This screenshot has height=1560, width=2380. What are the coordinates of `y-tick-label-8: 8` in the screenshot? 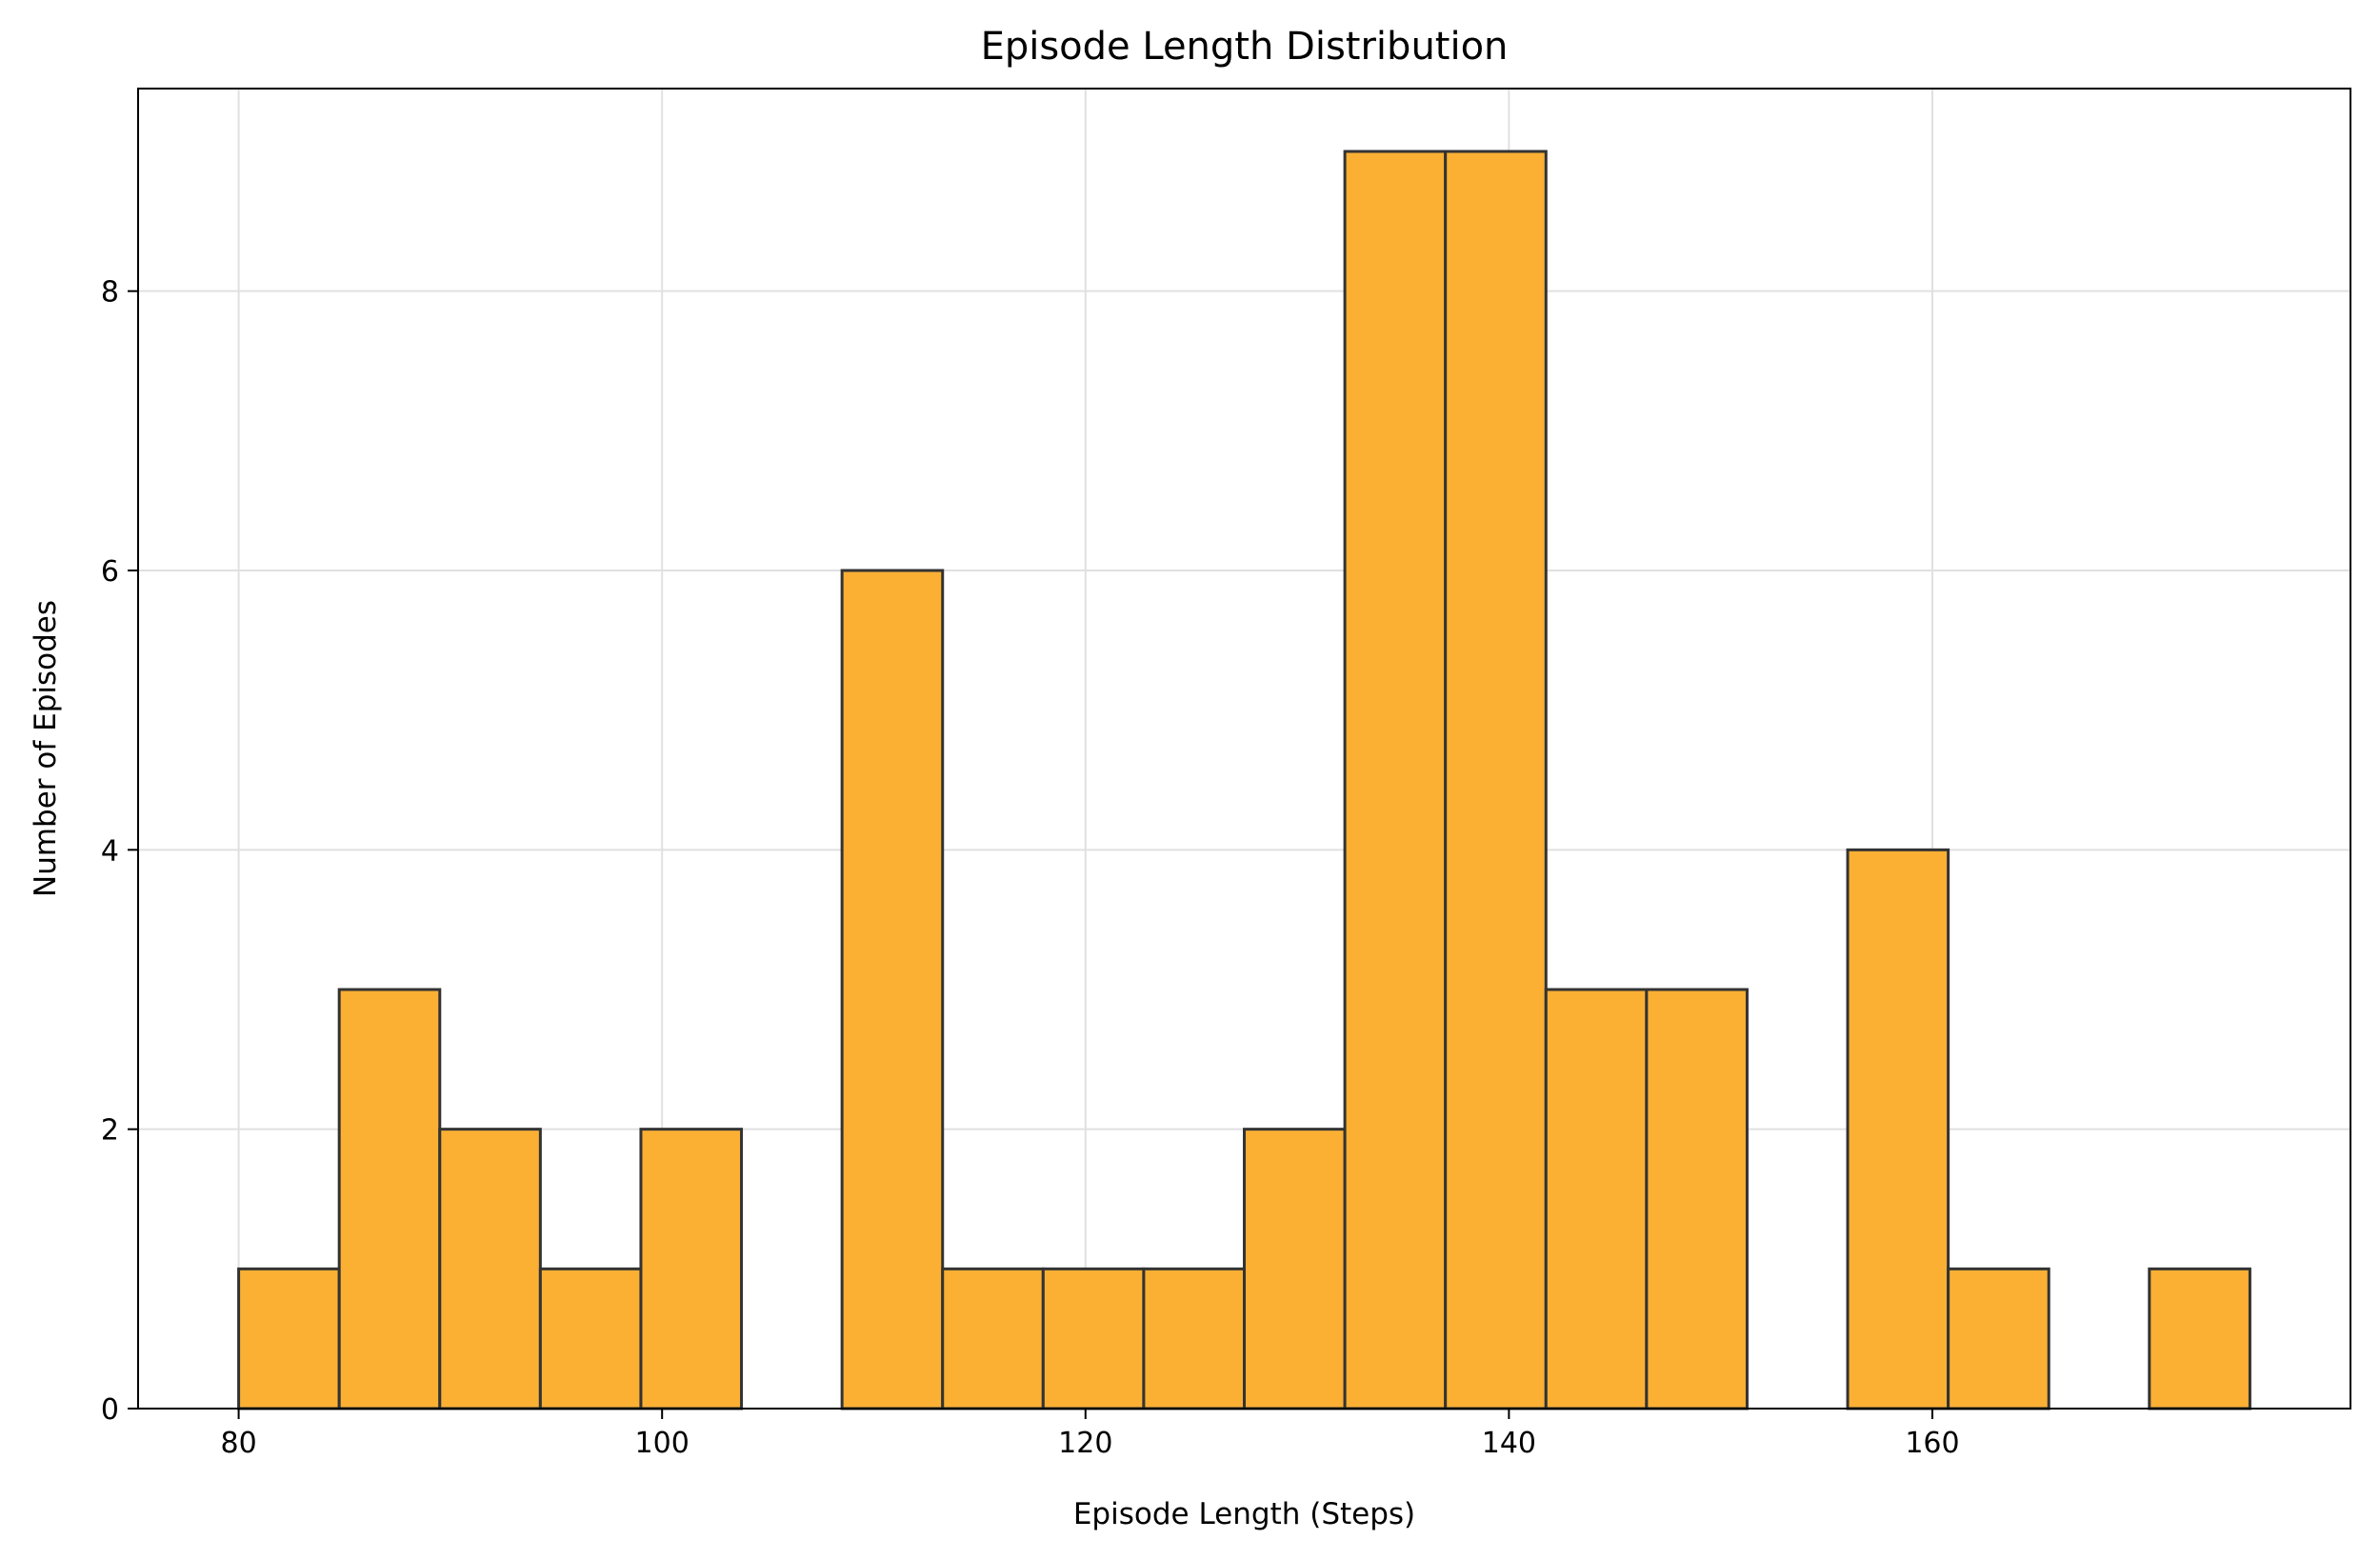 It's located at (110, 293).